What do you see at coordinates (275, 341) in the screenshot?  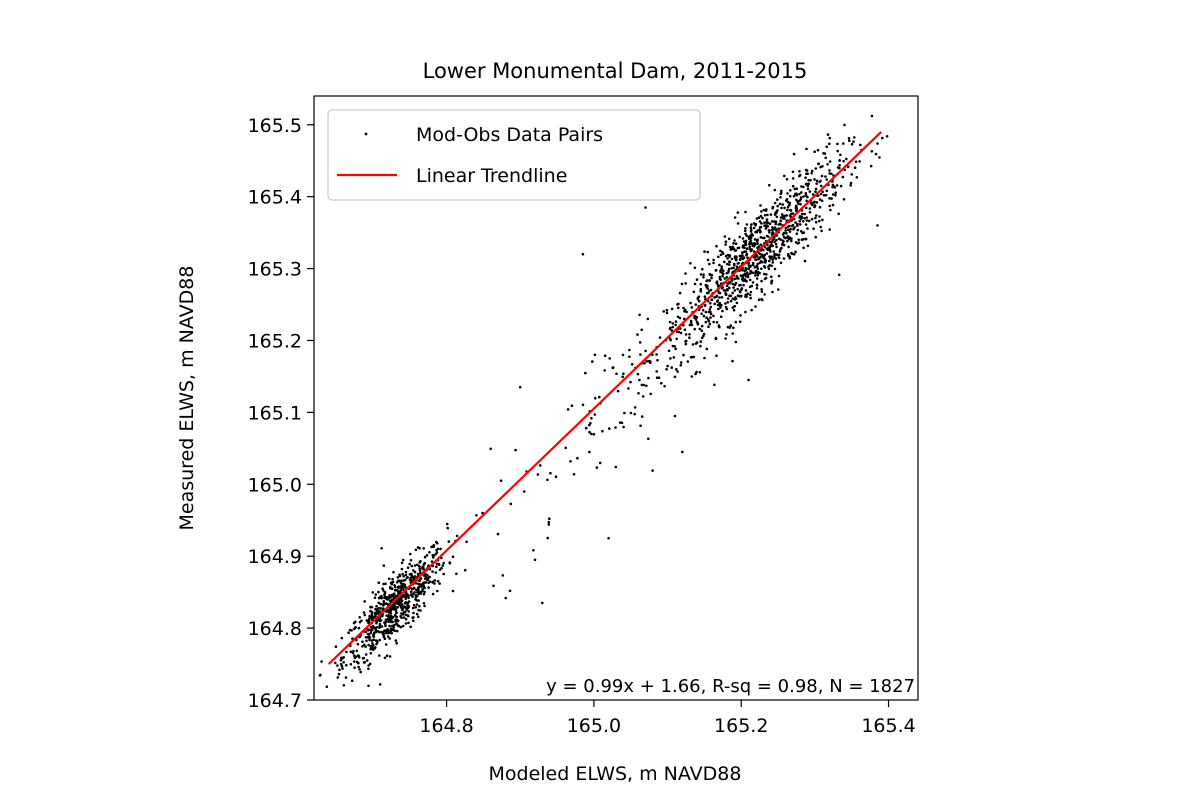 I see `y-tick-label: 165.2` at bounding box center [275, 341].